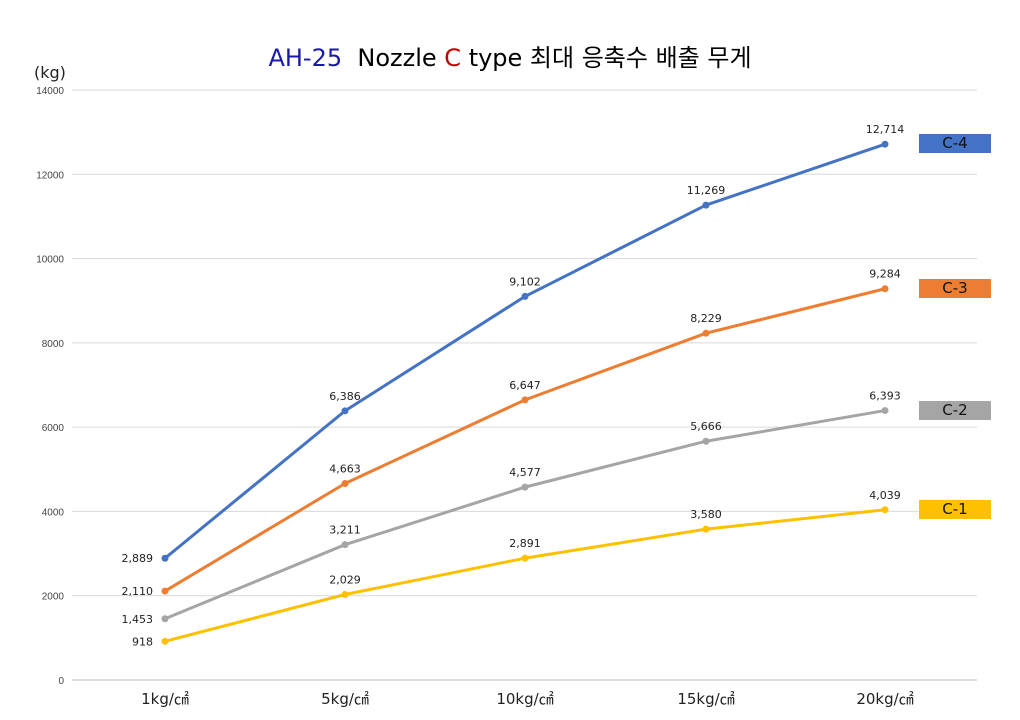  I want to click on legend-badge-c-2: C-2, so click(955, 410).